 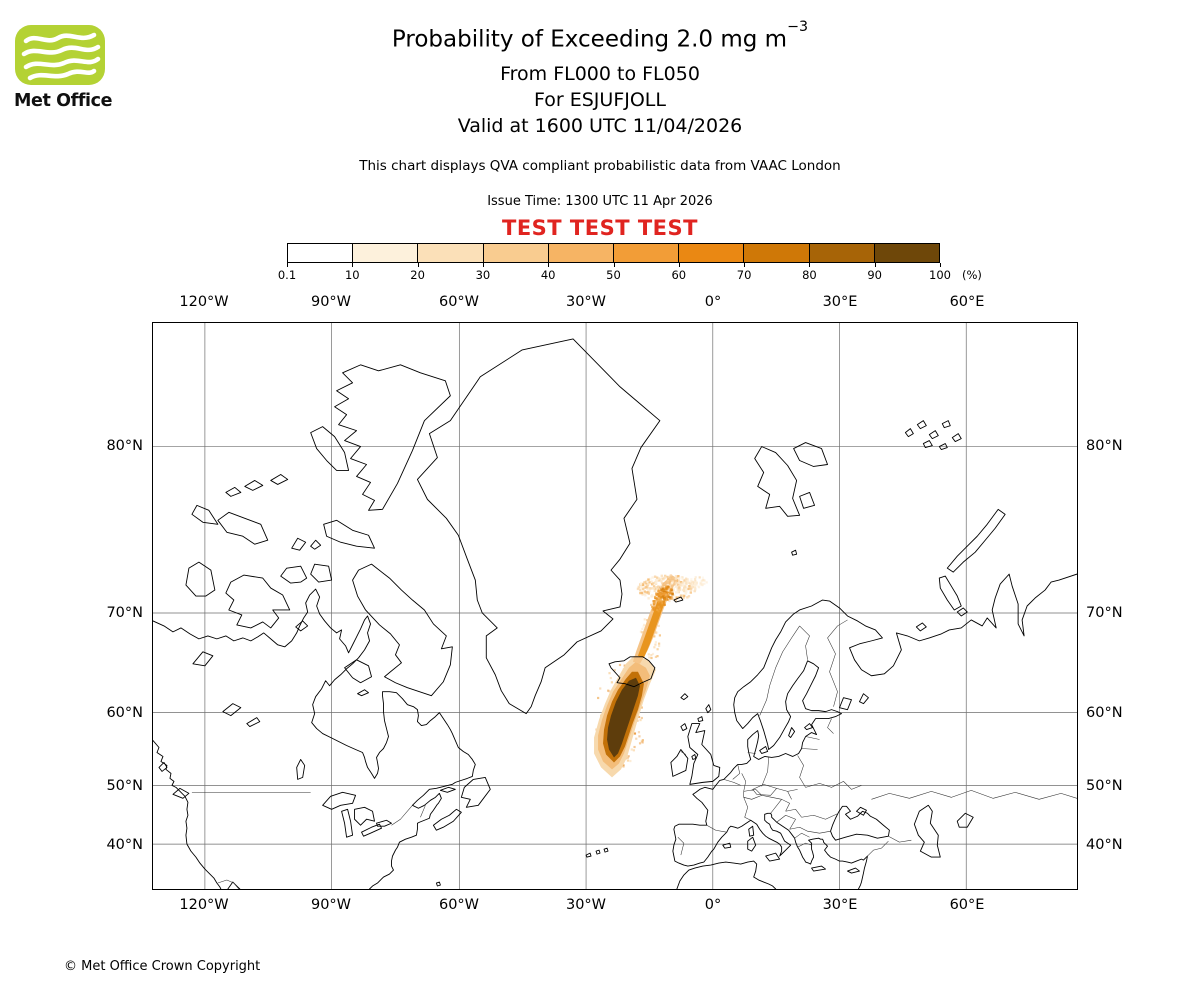 I want to click on right-lat-label: 60°N, so click(x=1104, y=713).